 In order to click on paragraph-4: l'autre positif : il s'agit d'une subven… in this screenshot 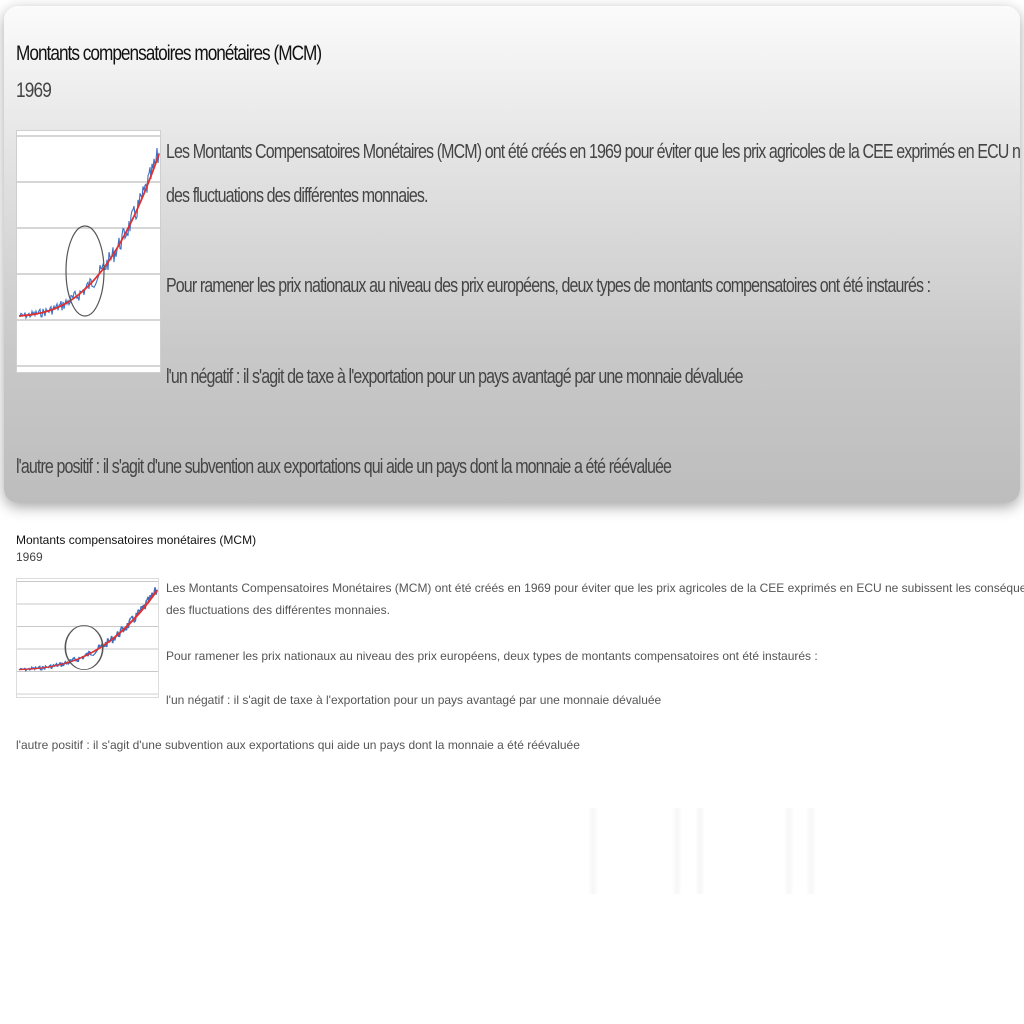, I will do `click(298, 745)`.